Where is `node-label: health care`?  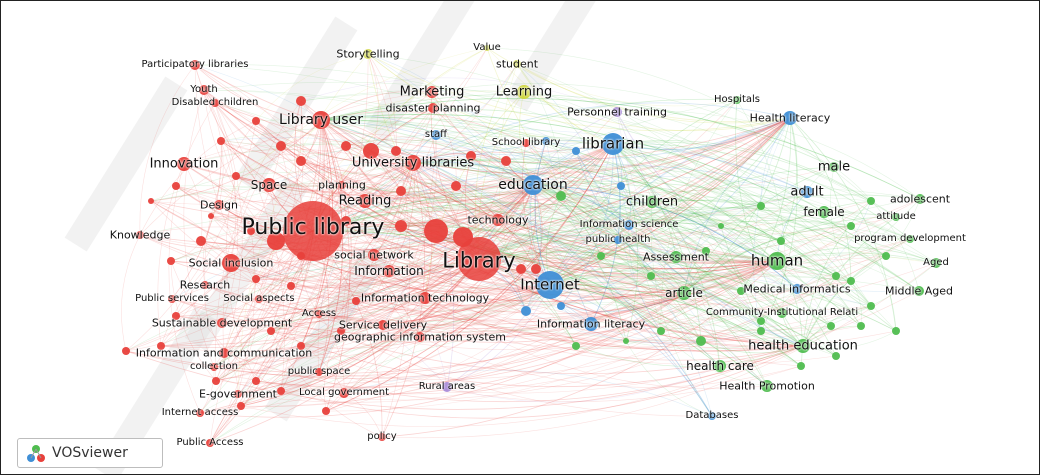
node-label: health care is located at coordinates (720, 366).